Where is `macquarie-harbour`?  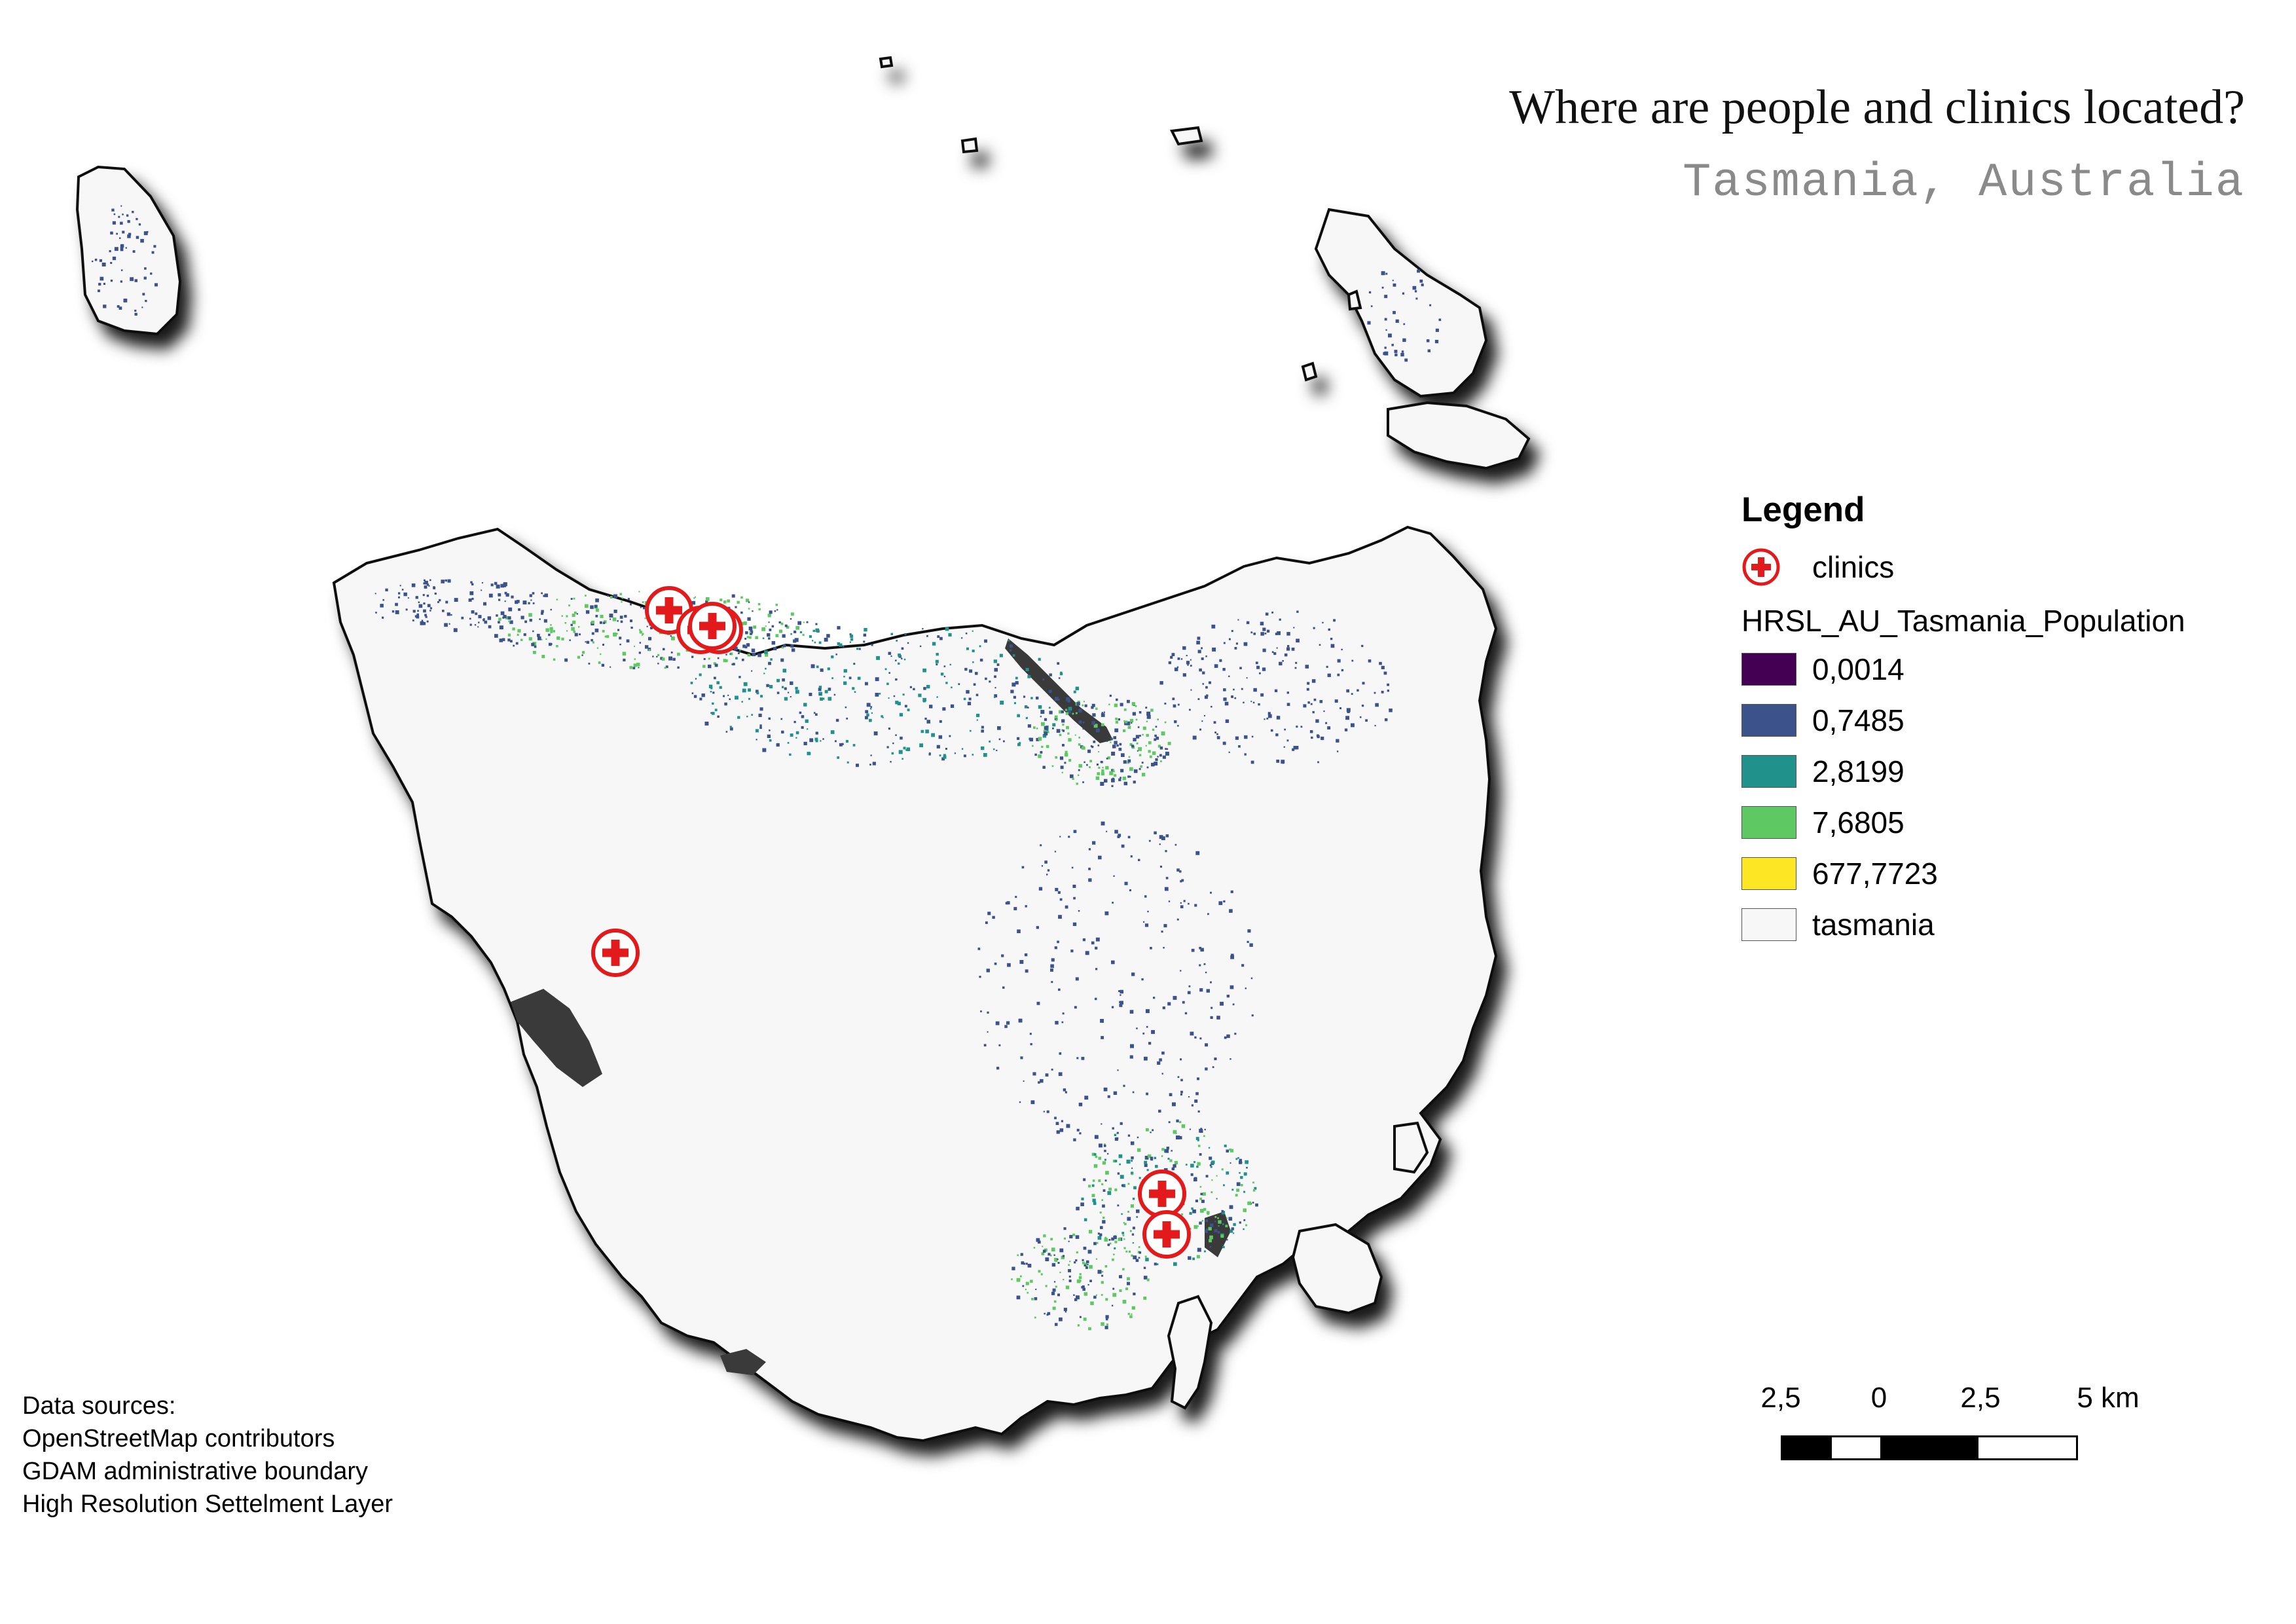 macquarie-harbour is located at coordinates (556, 1038).